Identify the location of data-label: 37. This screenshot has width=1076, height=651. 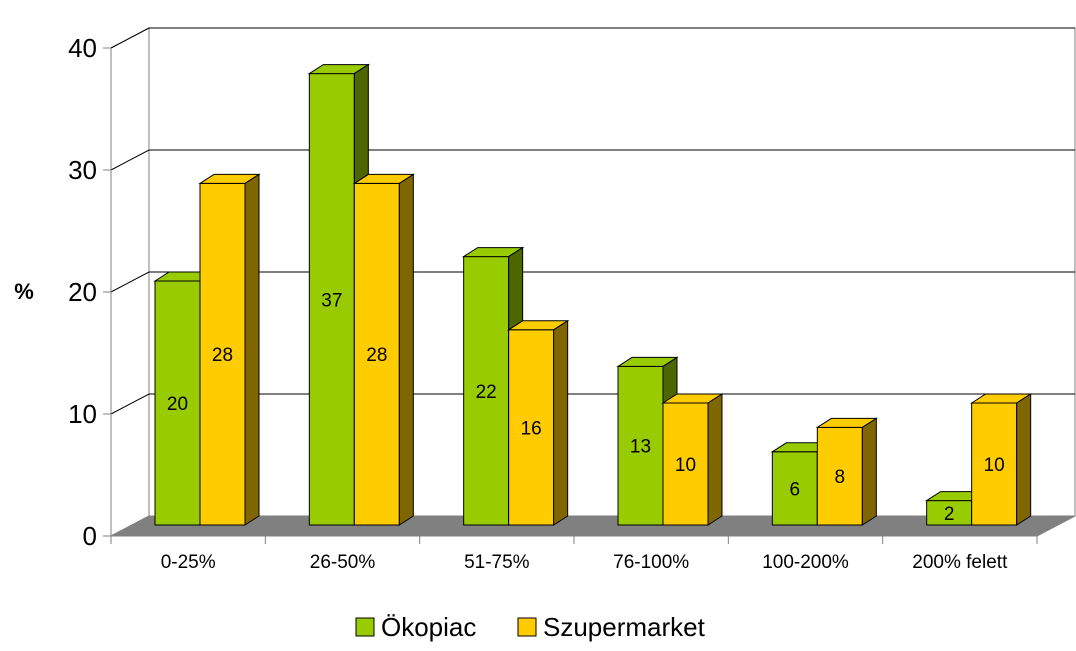
(331, 300).